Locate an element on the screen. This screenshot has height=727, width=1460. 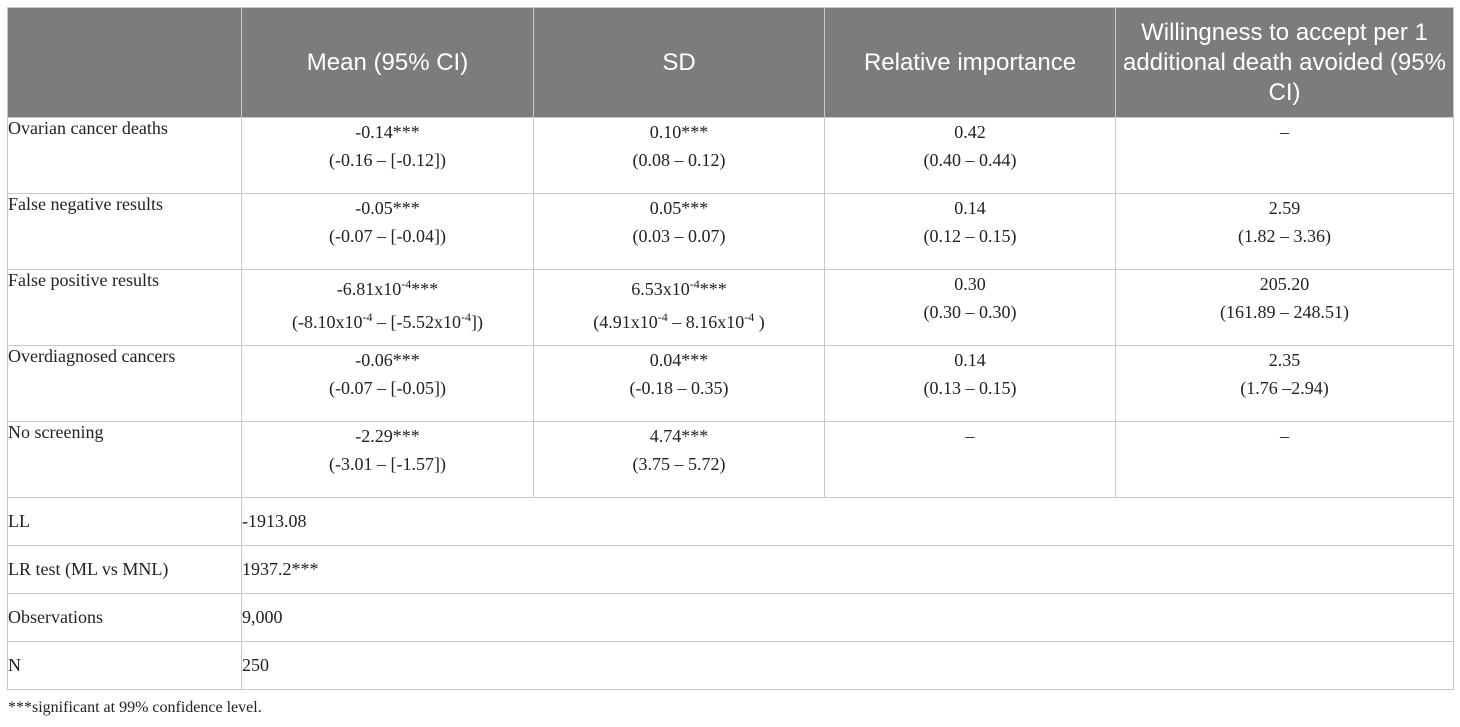
mean-cell: -0.05*** (-0.07 – [-0.04]) is located at coordinates (387, 231).